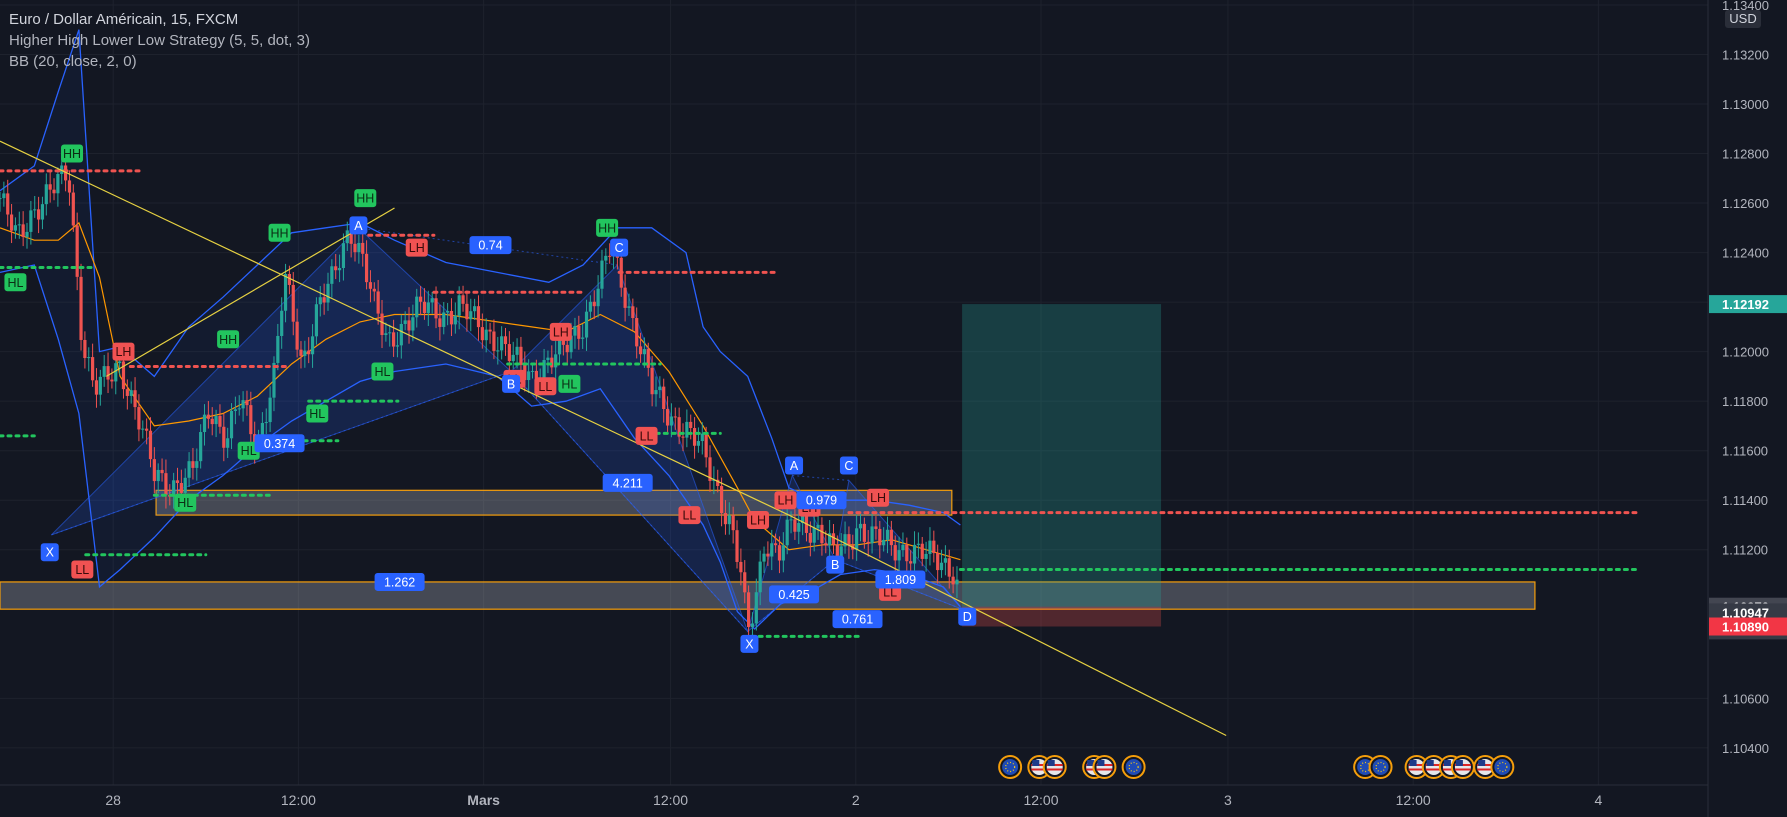 The width and height of the screenshot is (1787, 817). I want to click on event-icons, so click(1256, 767).